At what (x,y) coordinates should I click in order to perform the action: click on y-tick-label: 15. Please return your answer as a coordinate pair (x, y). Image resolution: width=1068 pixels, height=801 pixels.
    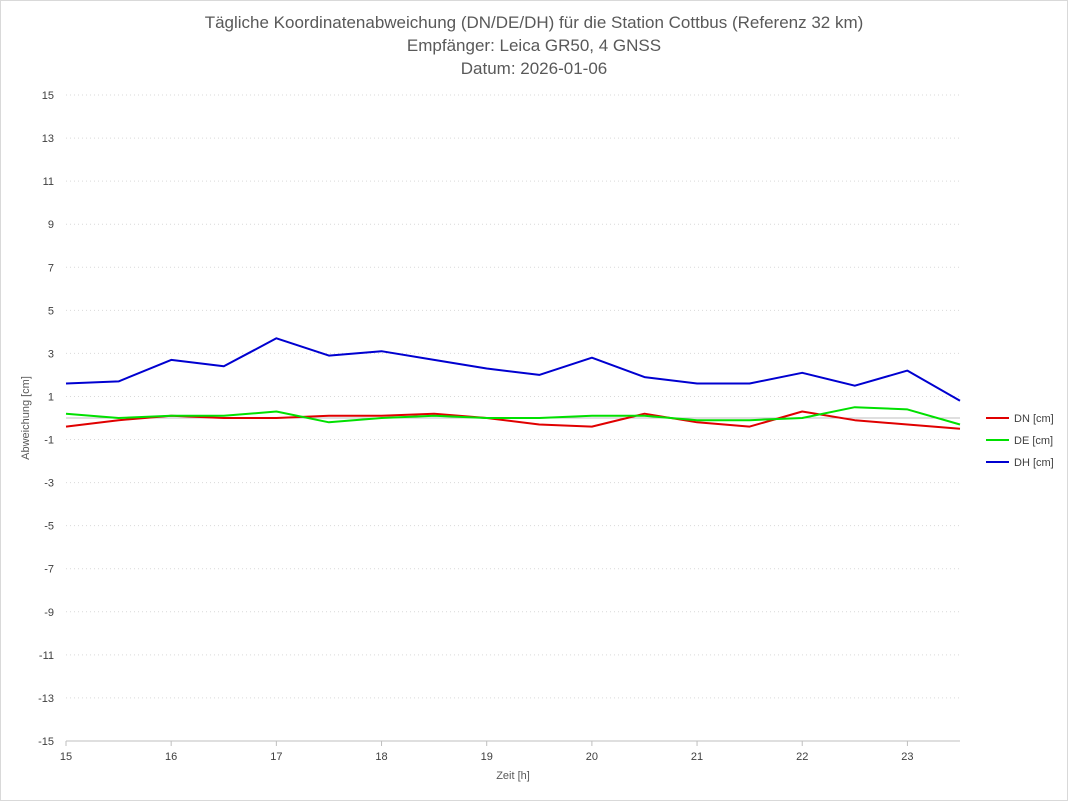
    Looking at the image, I should click on (48, 96).